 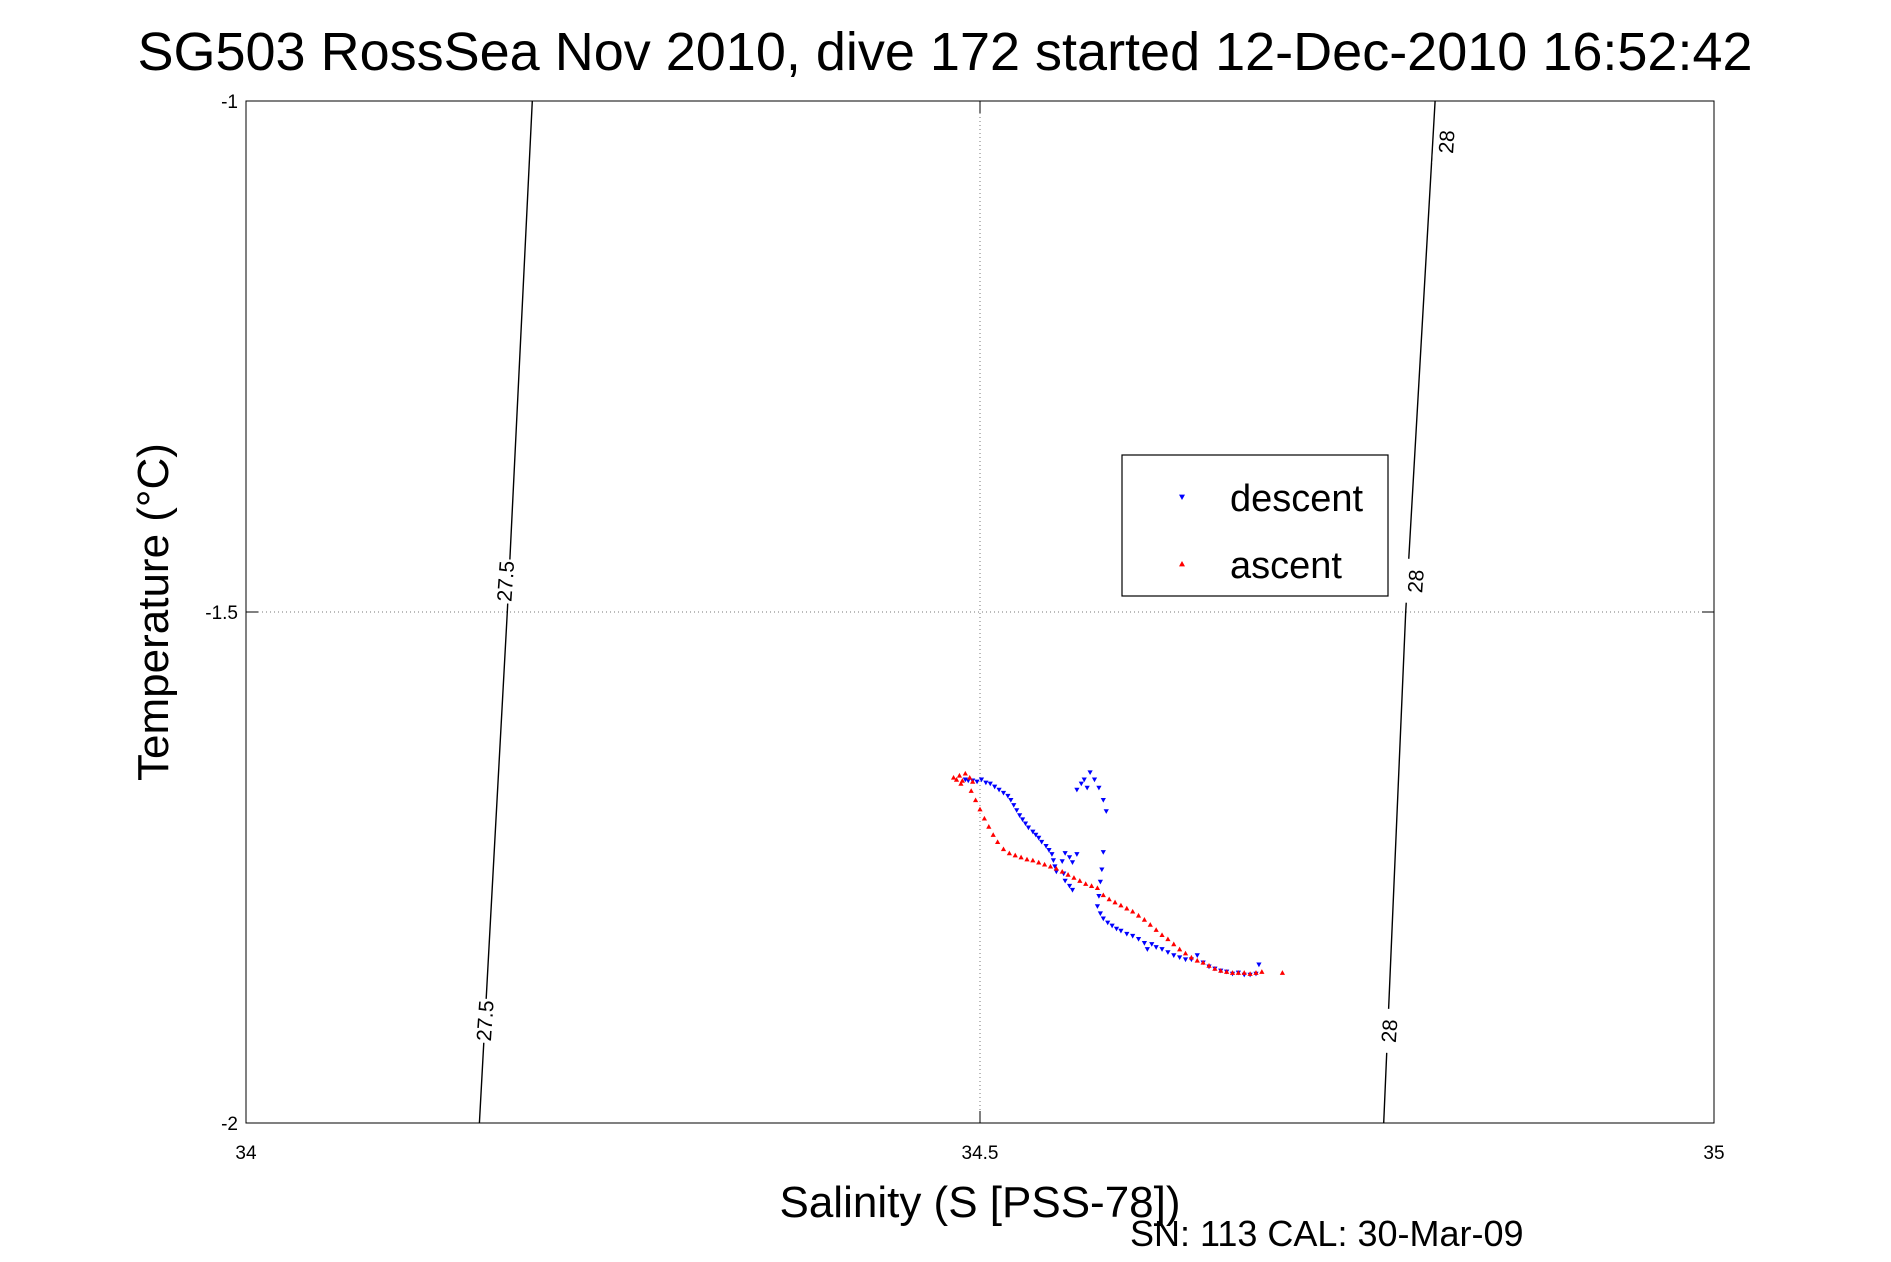 I want to click on legend-marker-ascent, so click(x=1182, y=564).